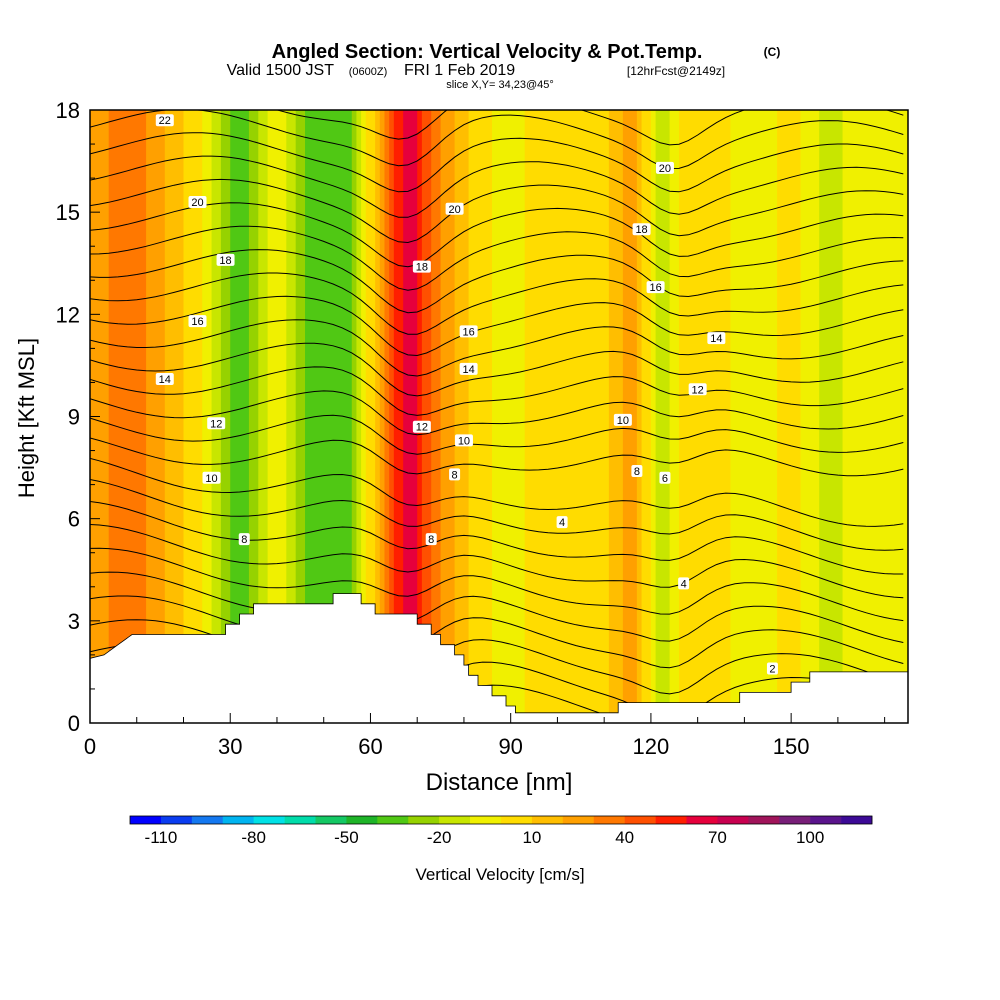  What do you see at coordinates (665, 479) in the screenshot?
I see `svg-text: 6` at bounding box center [665, 479].